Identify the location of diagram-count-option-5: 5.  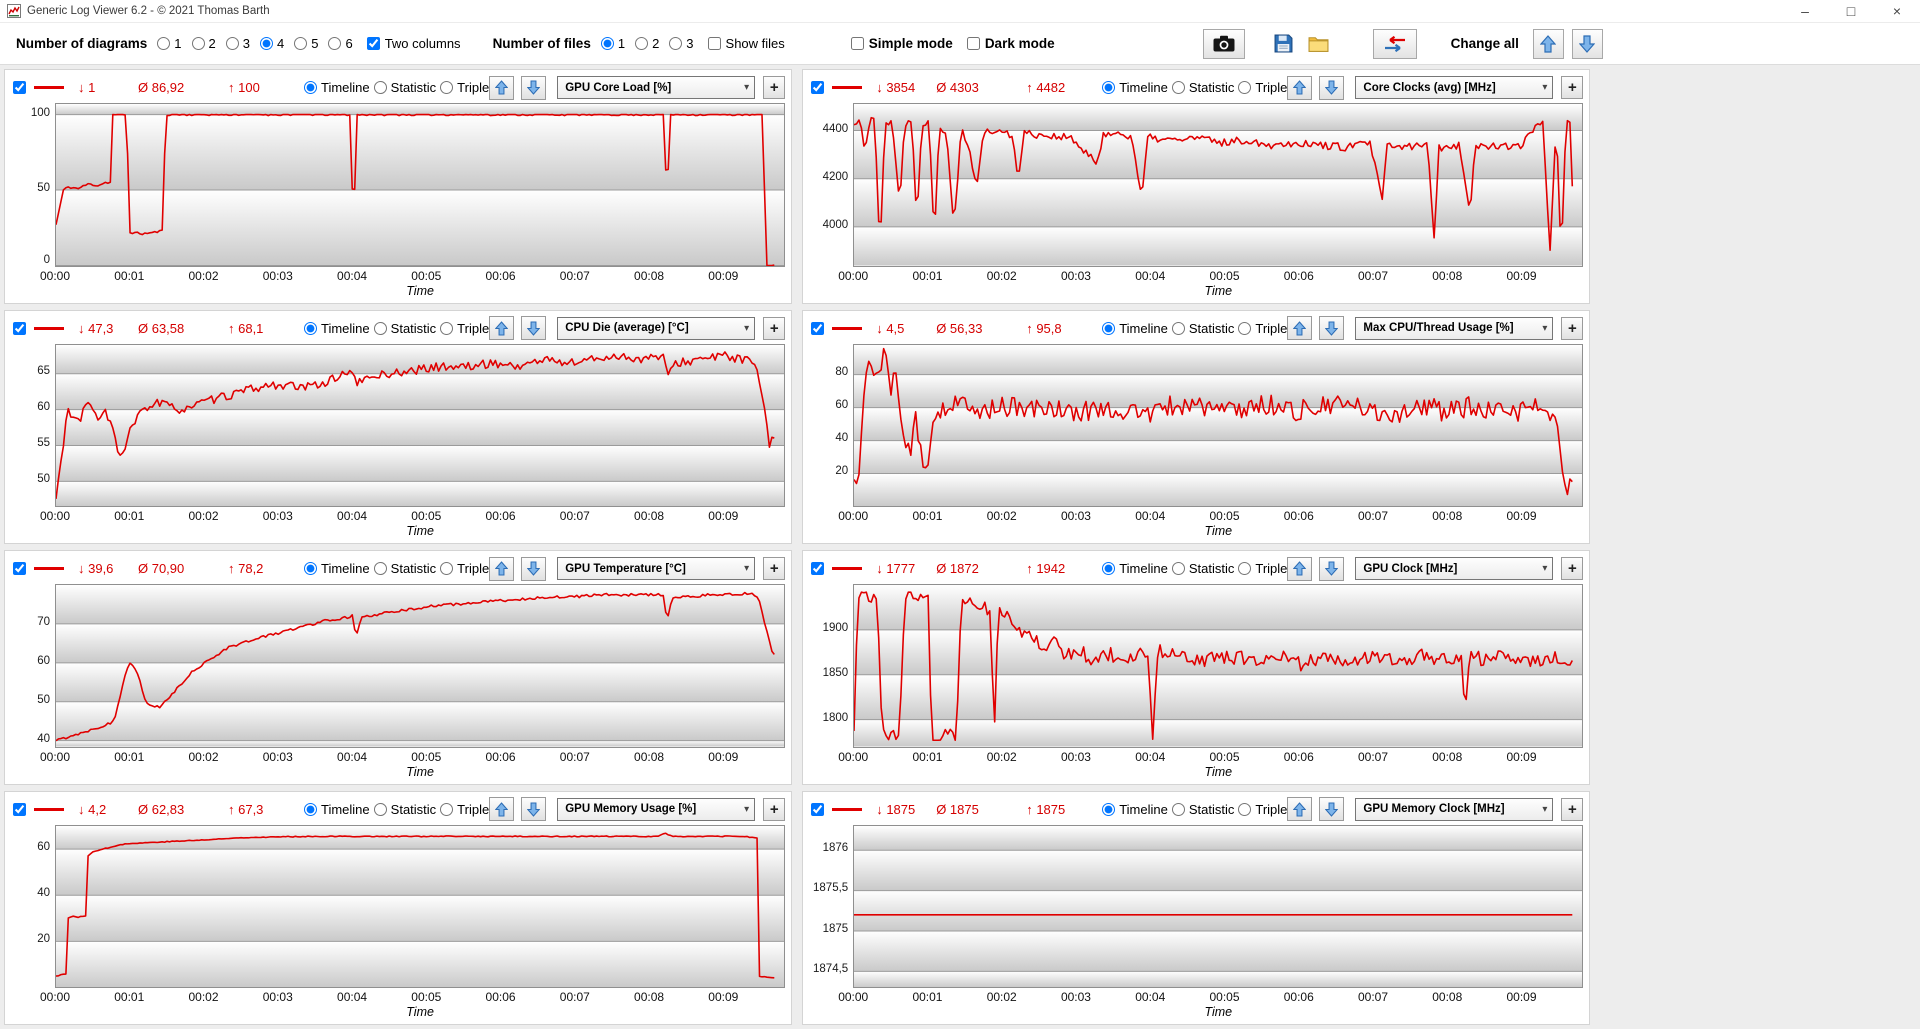
(306, 43).